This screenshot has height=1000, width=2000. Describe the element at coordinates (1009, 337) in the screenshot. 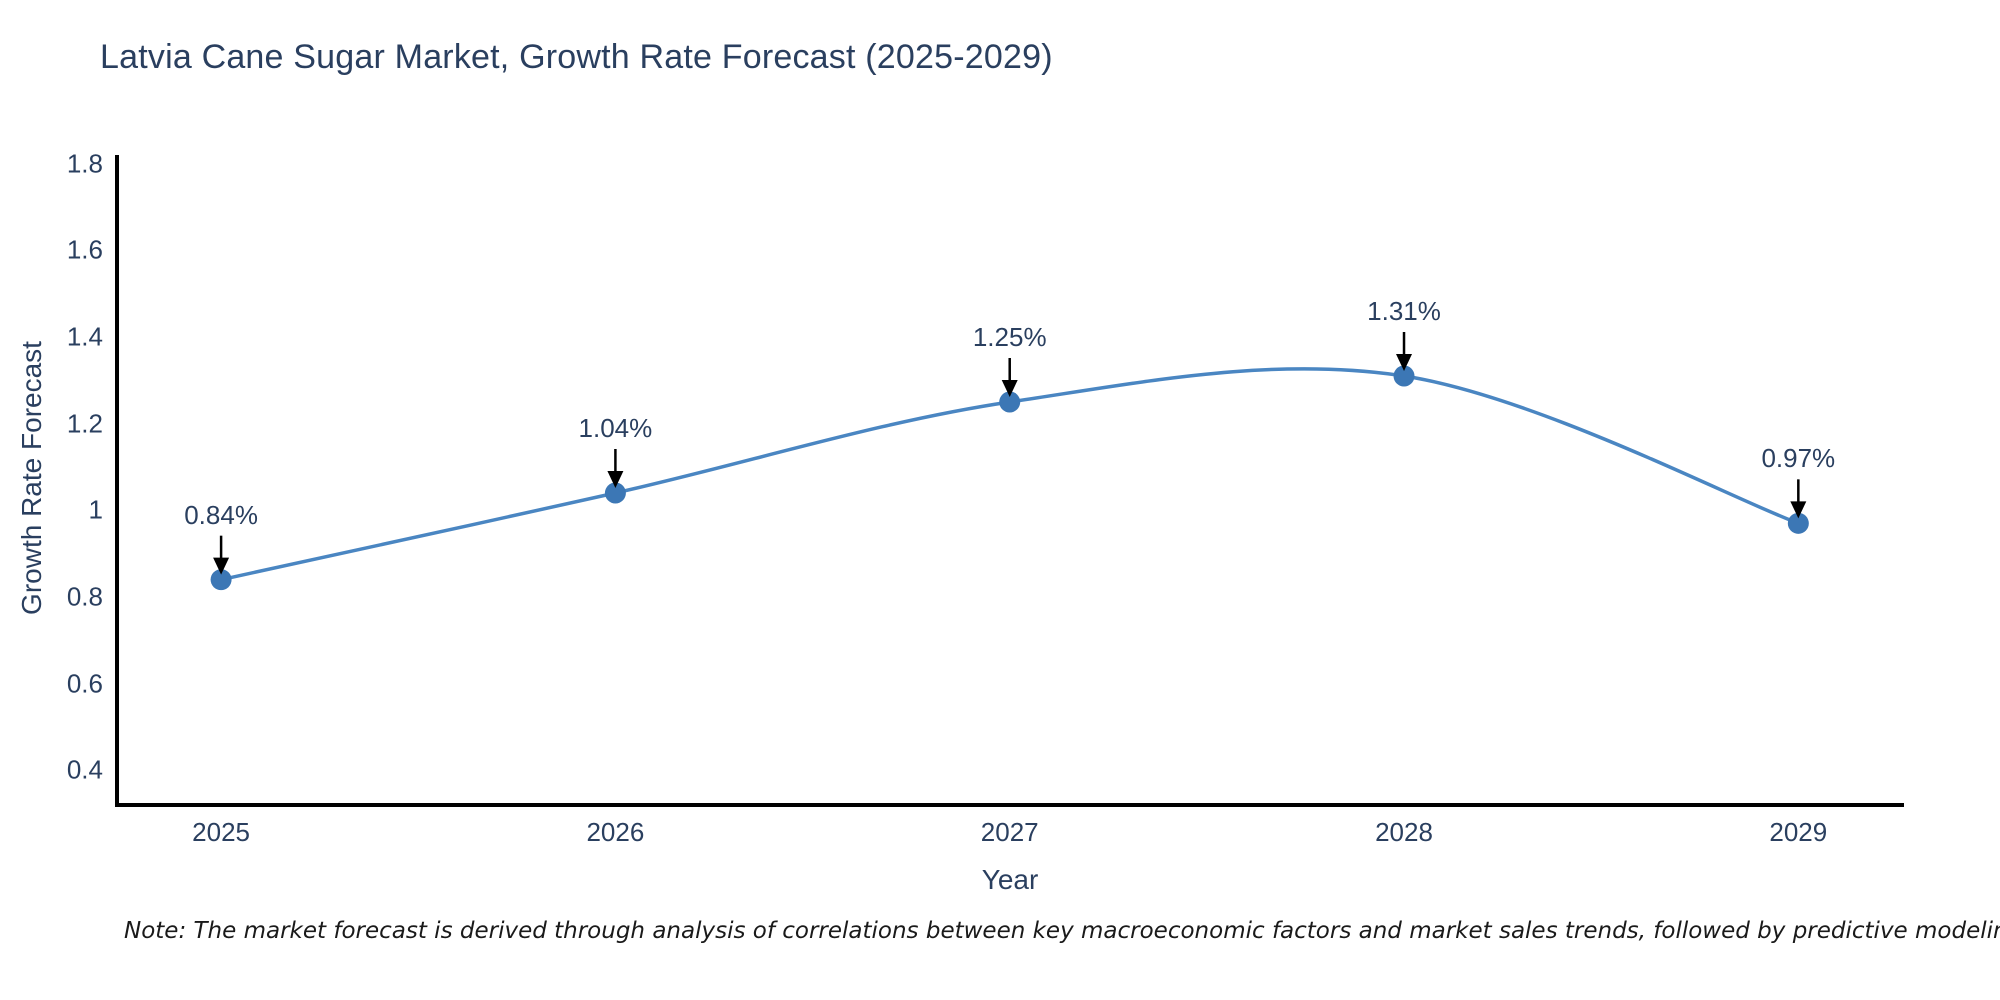

I see `annotation-label: 1.25%` at that location.